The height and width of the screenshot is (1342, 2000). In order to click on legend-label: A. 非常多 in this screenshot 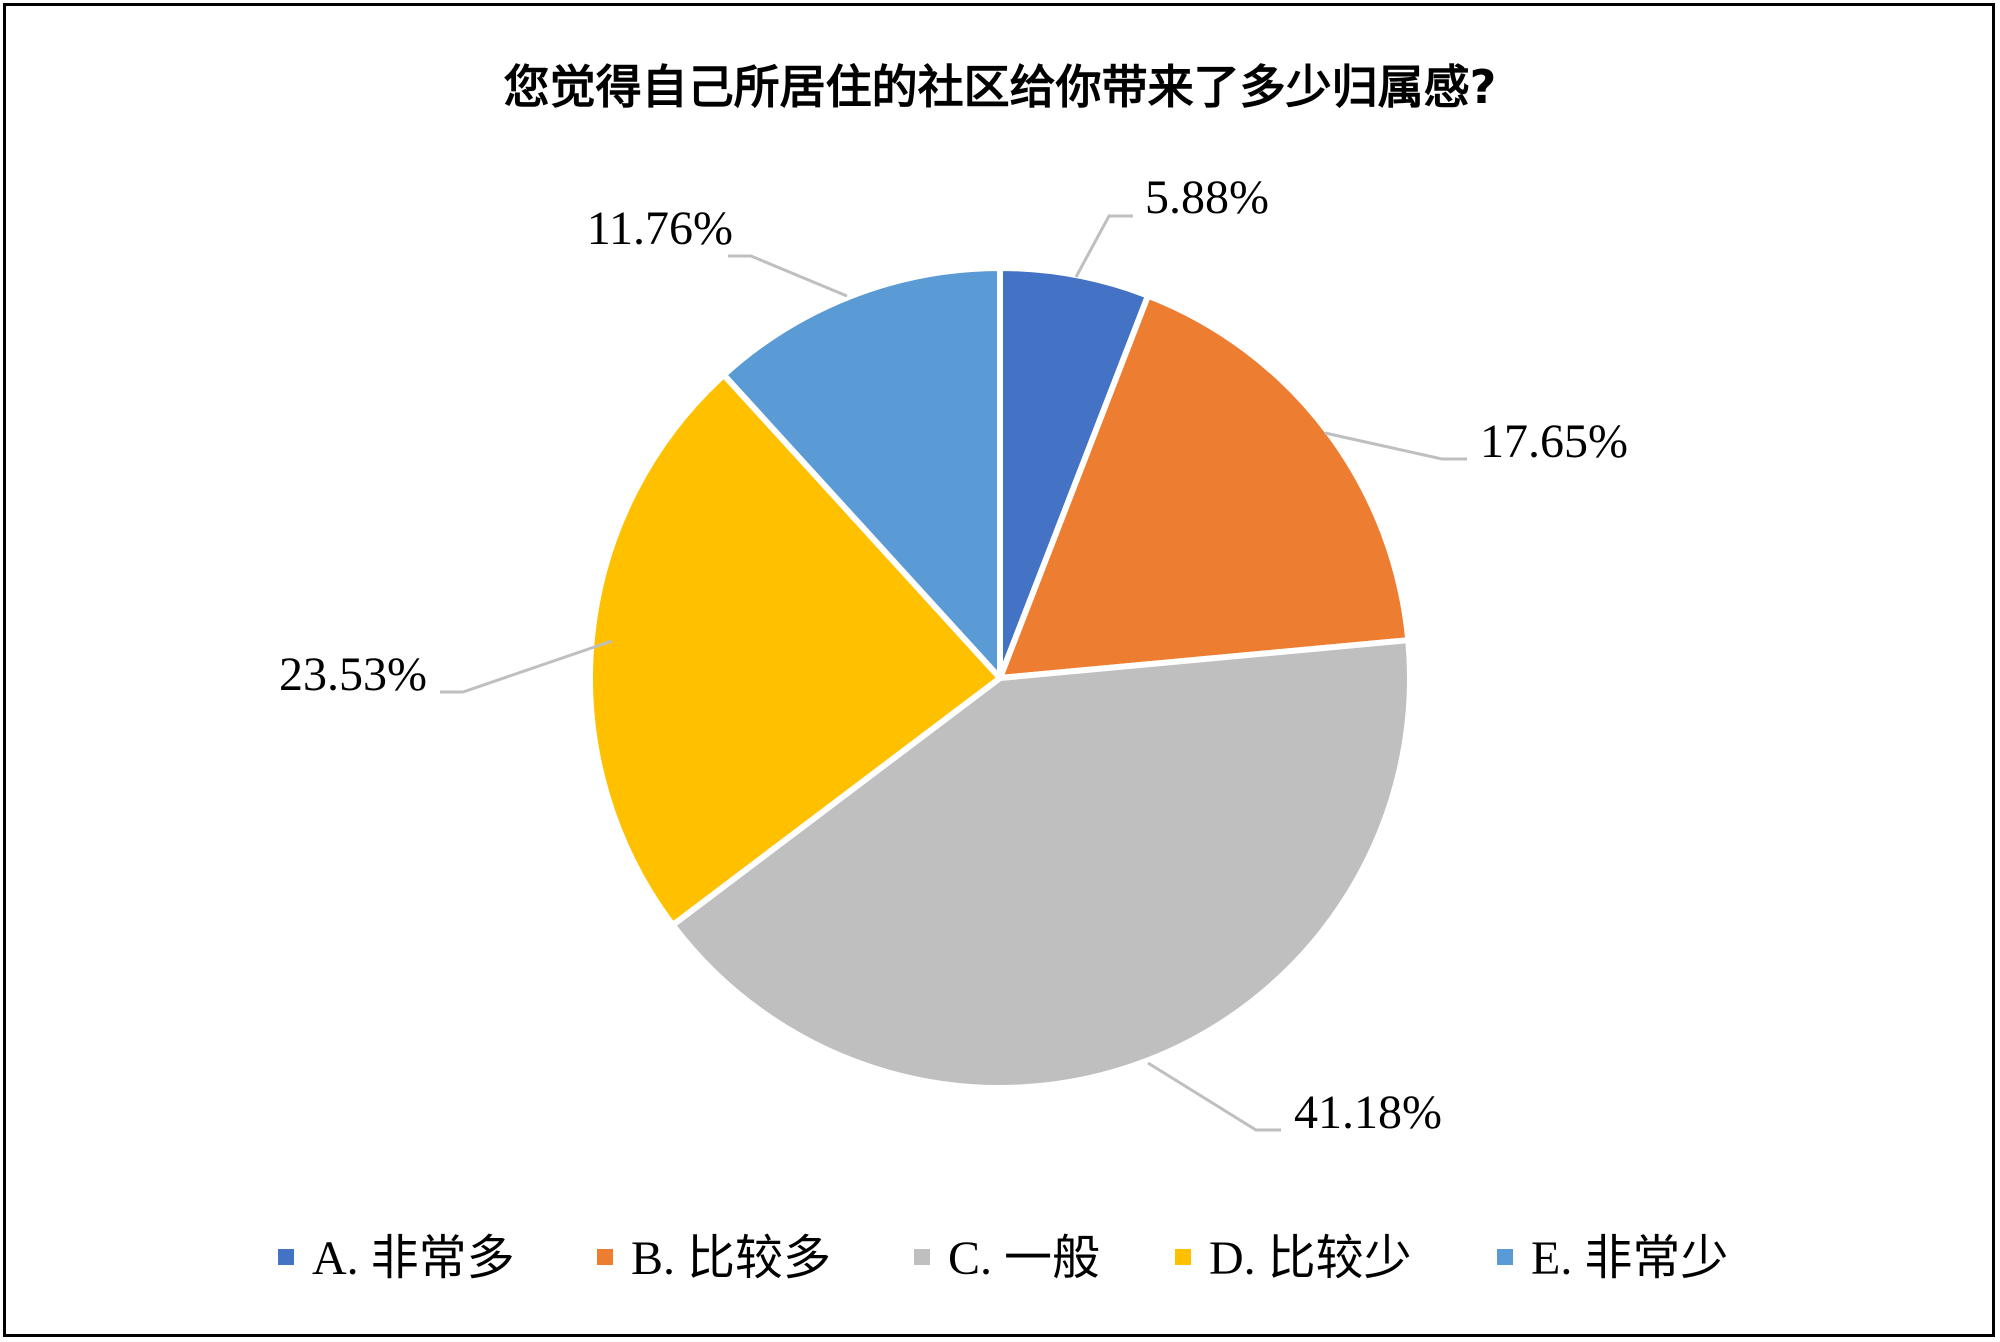, I will do `click(413, 1258)`.